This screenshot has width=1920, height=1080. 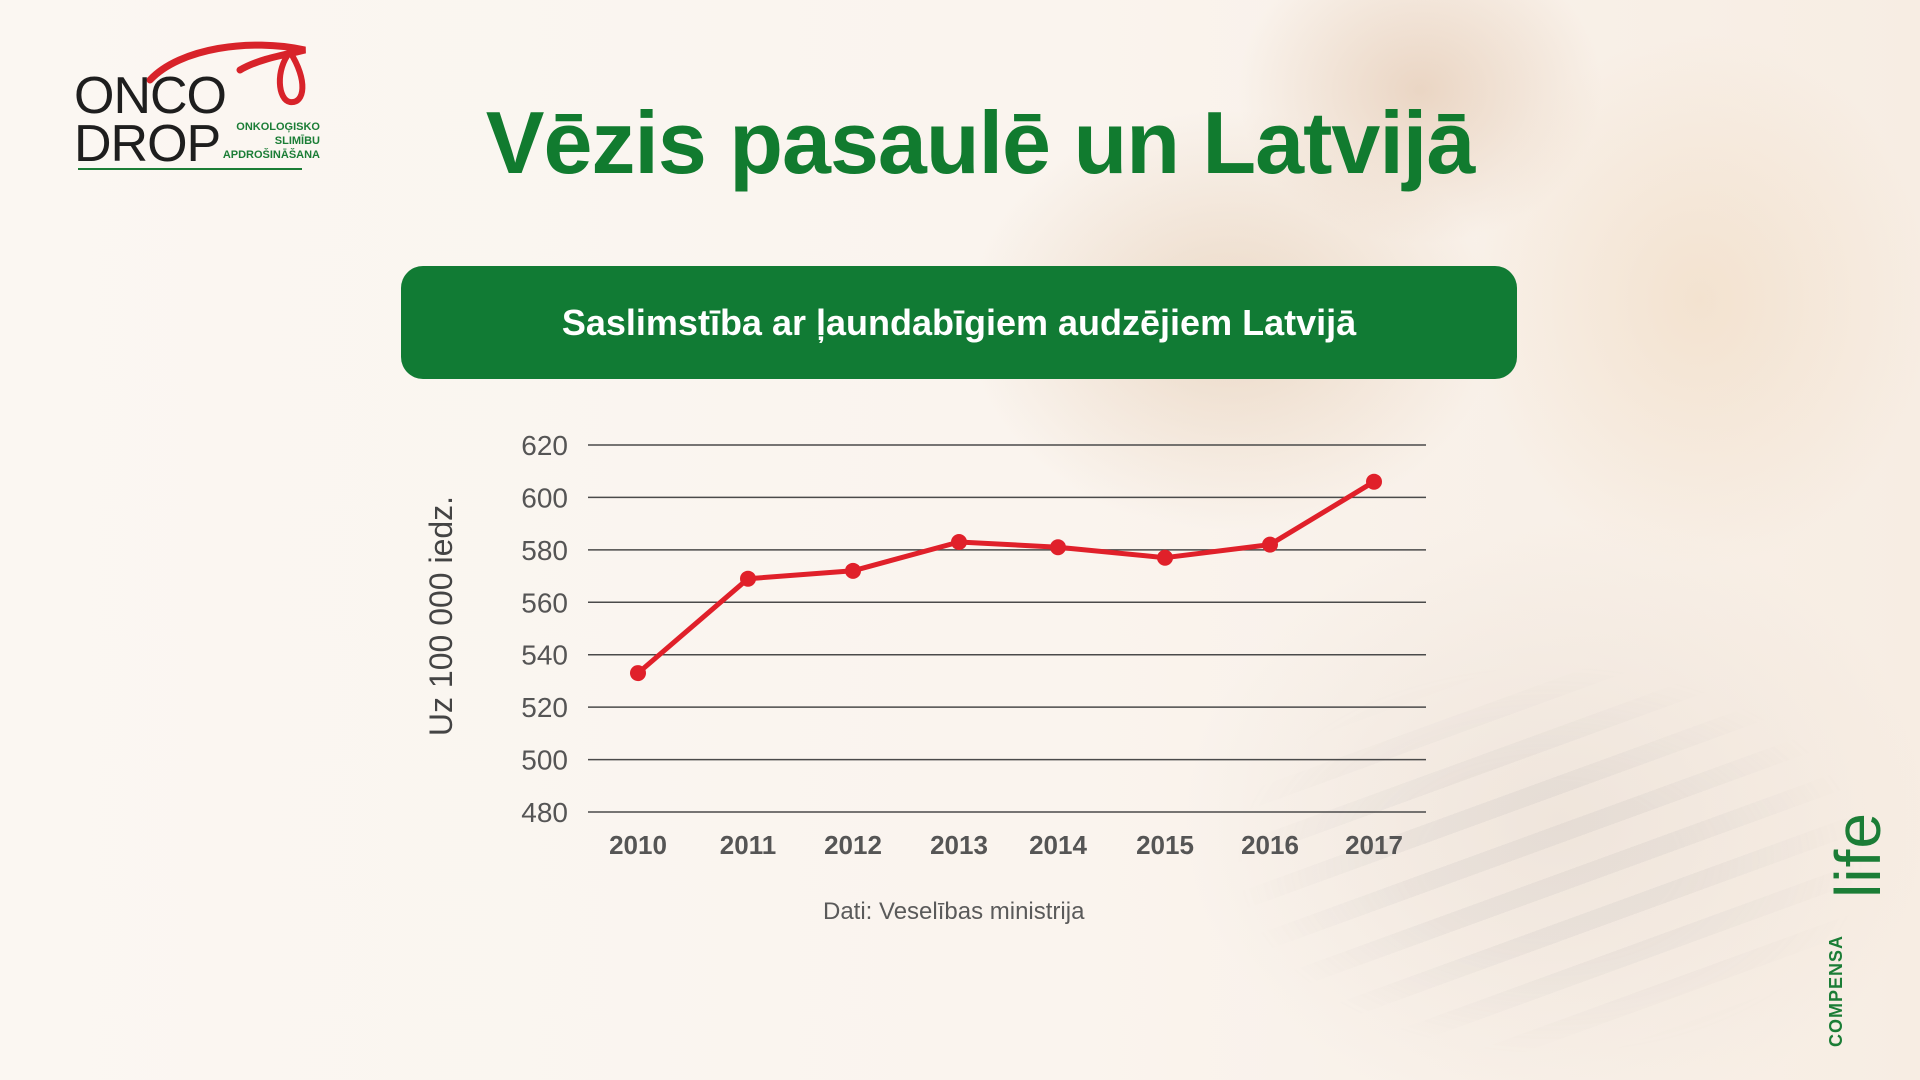 What do you see at coordinates (1270, 845) in the screenshot?
I see `x-tick-label: 2016` at bounding box center [1270, 845].